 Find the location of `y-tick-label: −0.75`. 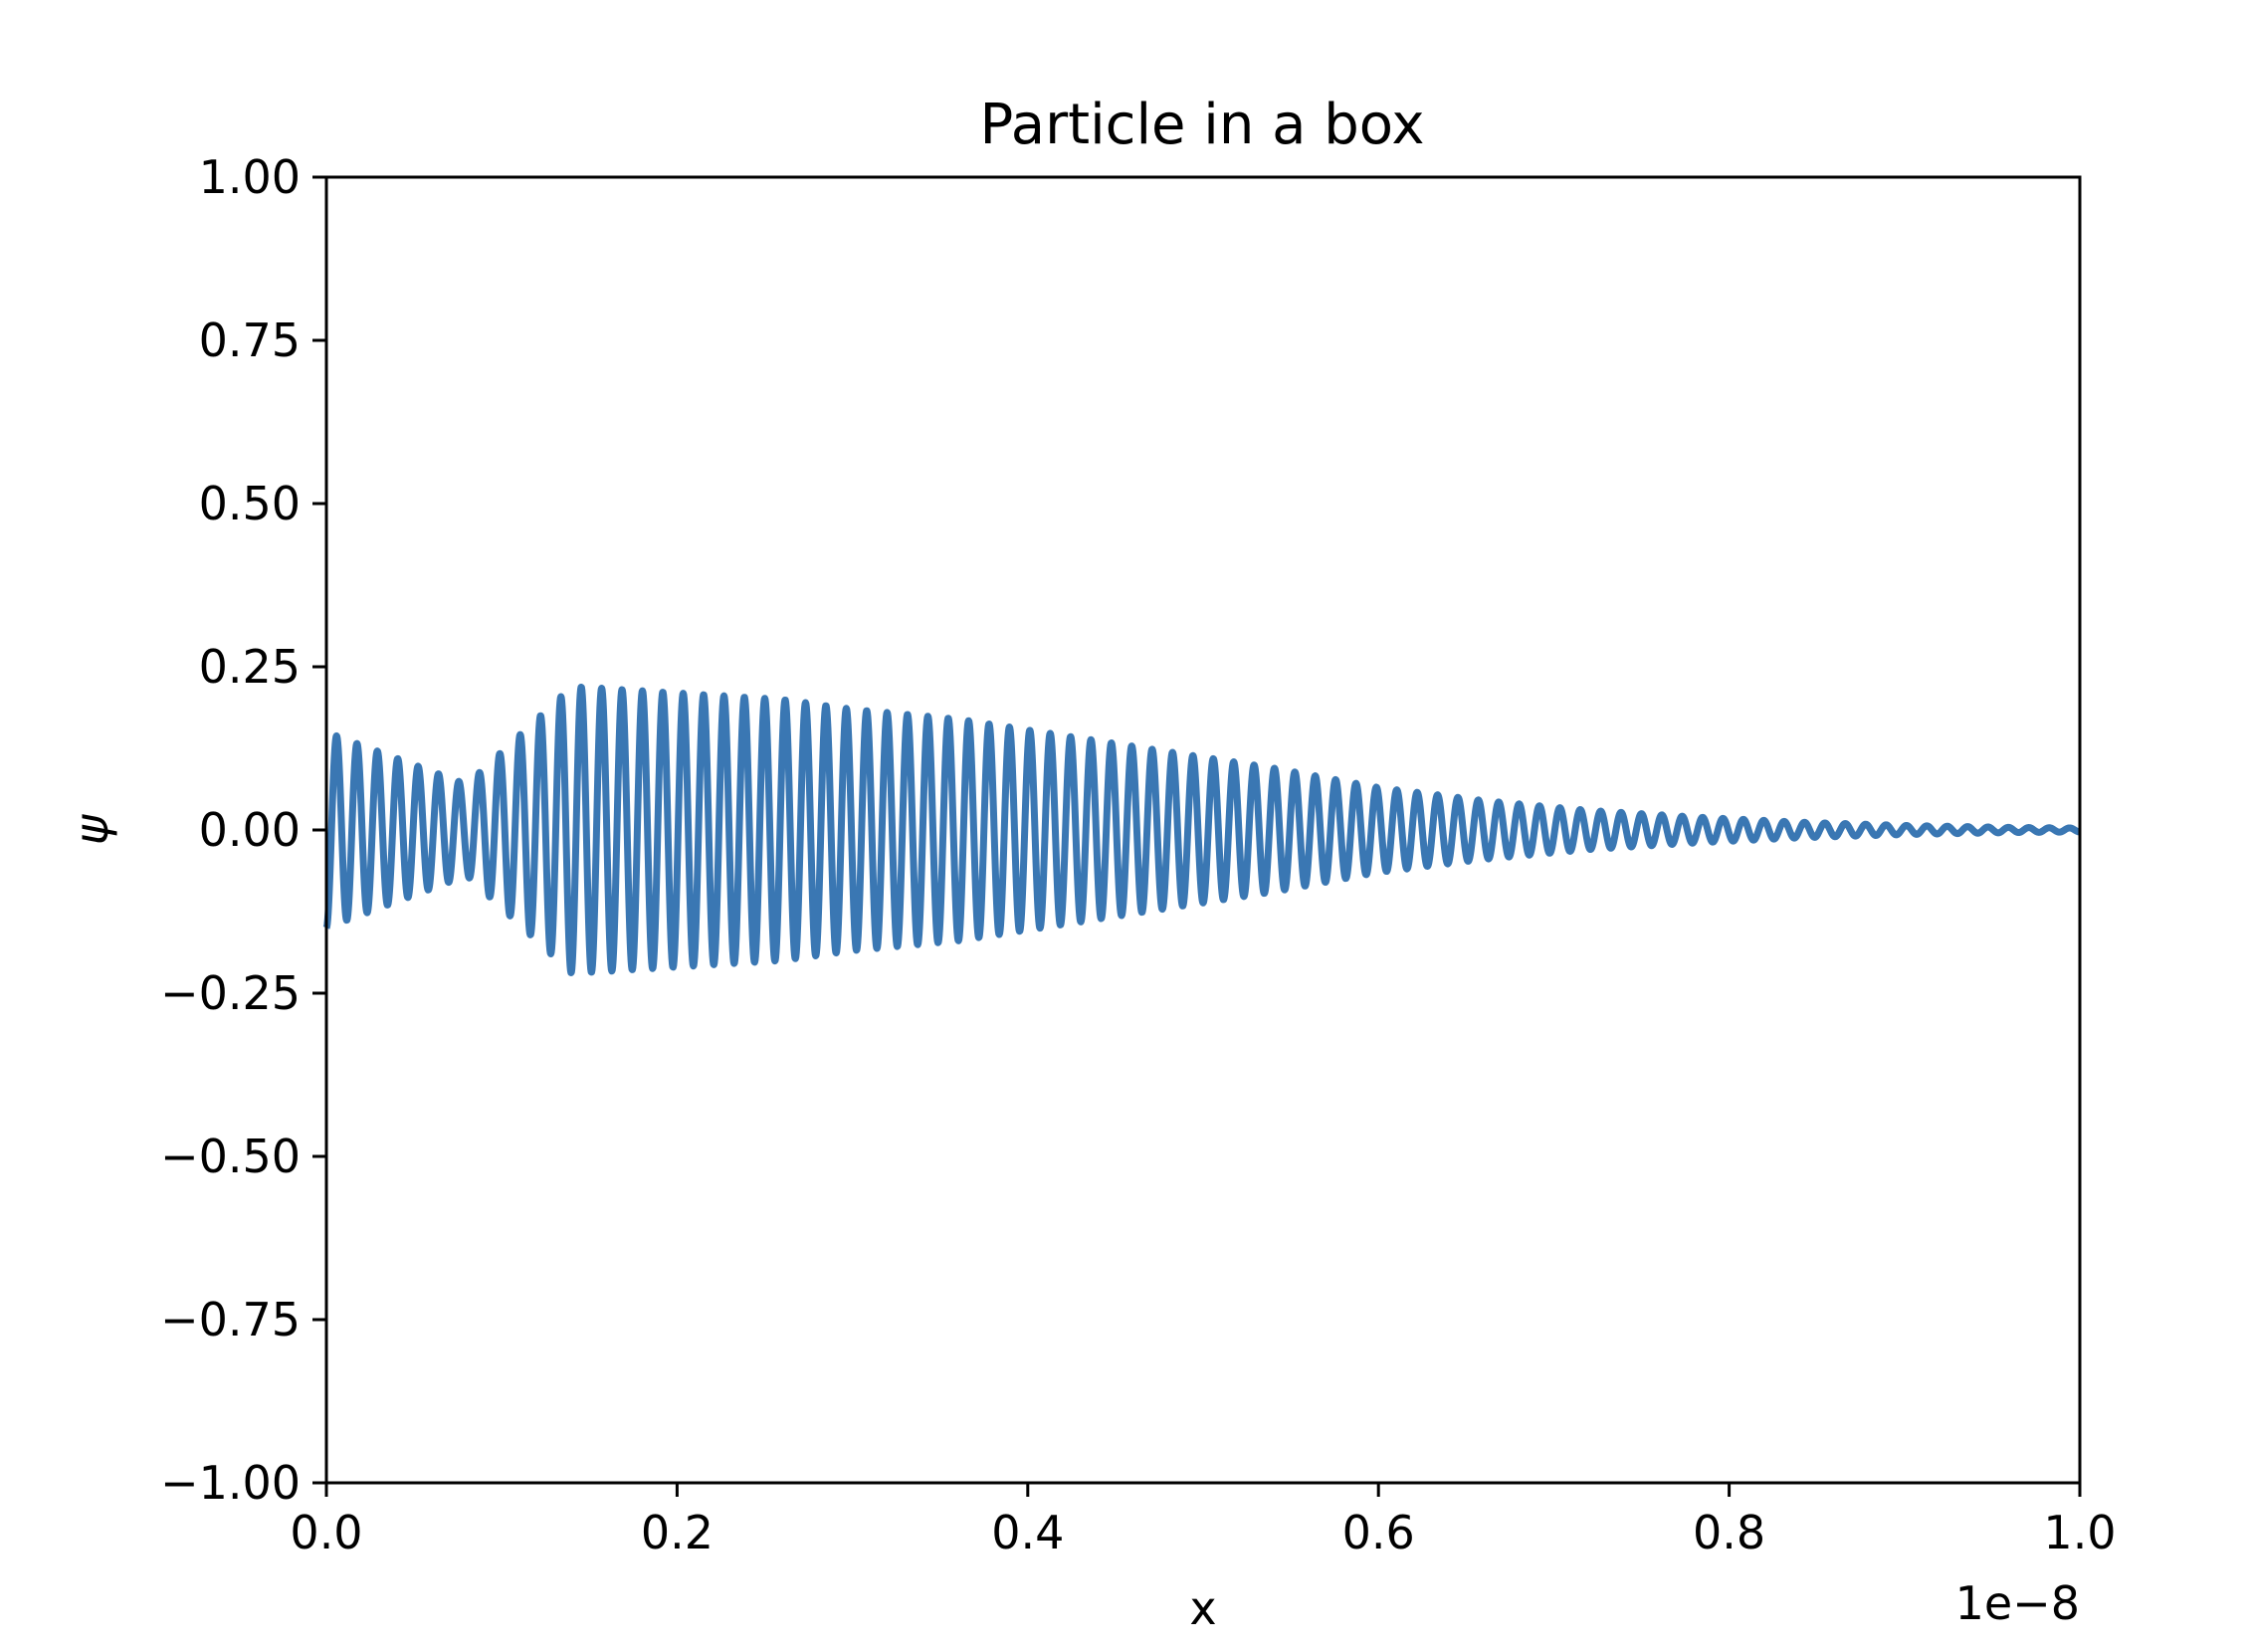

y-tick-label: −0.75 is located at coordinates (230, 1319).